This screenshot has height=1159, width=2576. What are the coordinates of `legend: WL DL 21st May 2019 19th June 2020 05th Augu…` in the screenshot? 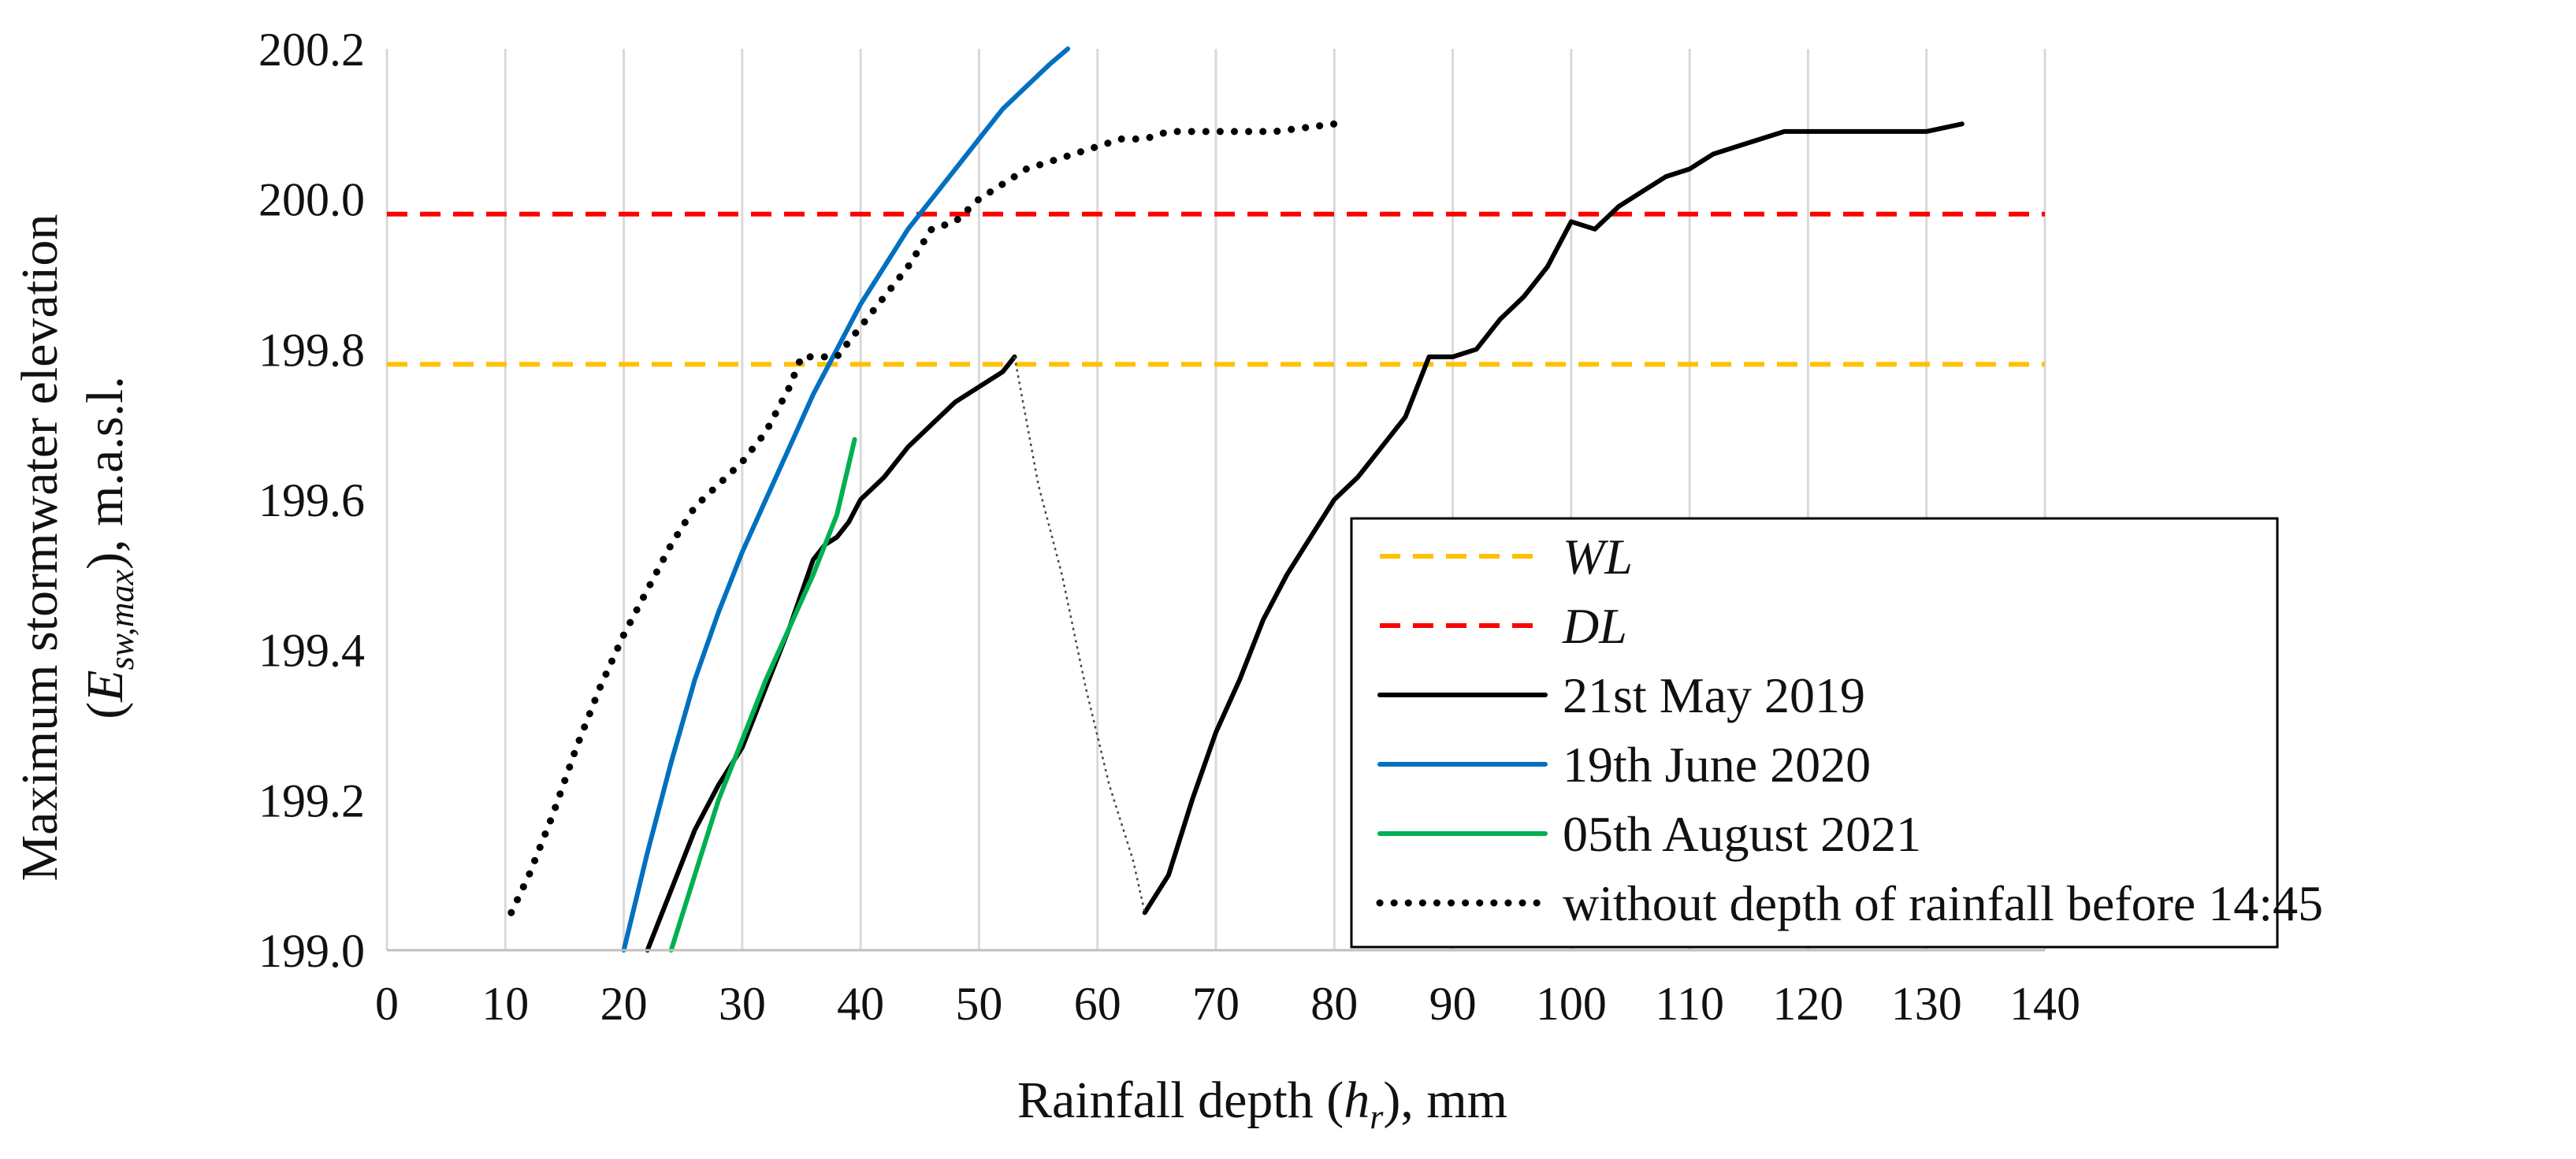 It's located at (1836, 733).